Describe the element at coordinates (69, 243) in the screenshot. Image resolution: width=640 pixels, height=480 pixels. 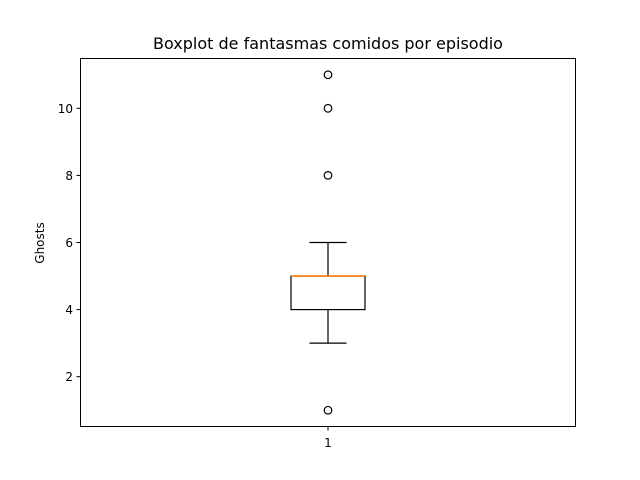
I see `y-tick-label: 6` at that location.